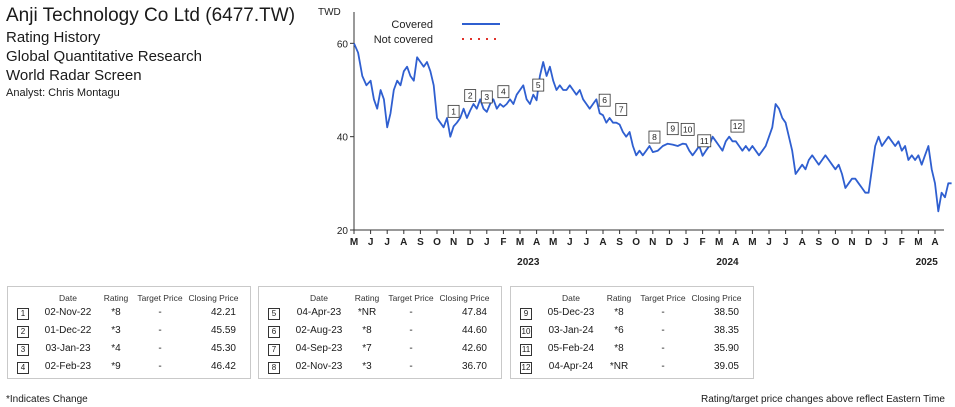 The image size is (955, 407). I want to click on cell-date: 01-Dec-22, so click(68, 330).